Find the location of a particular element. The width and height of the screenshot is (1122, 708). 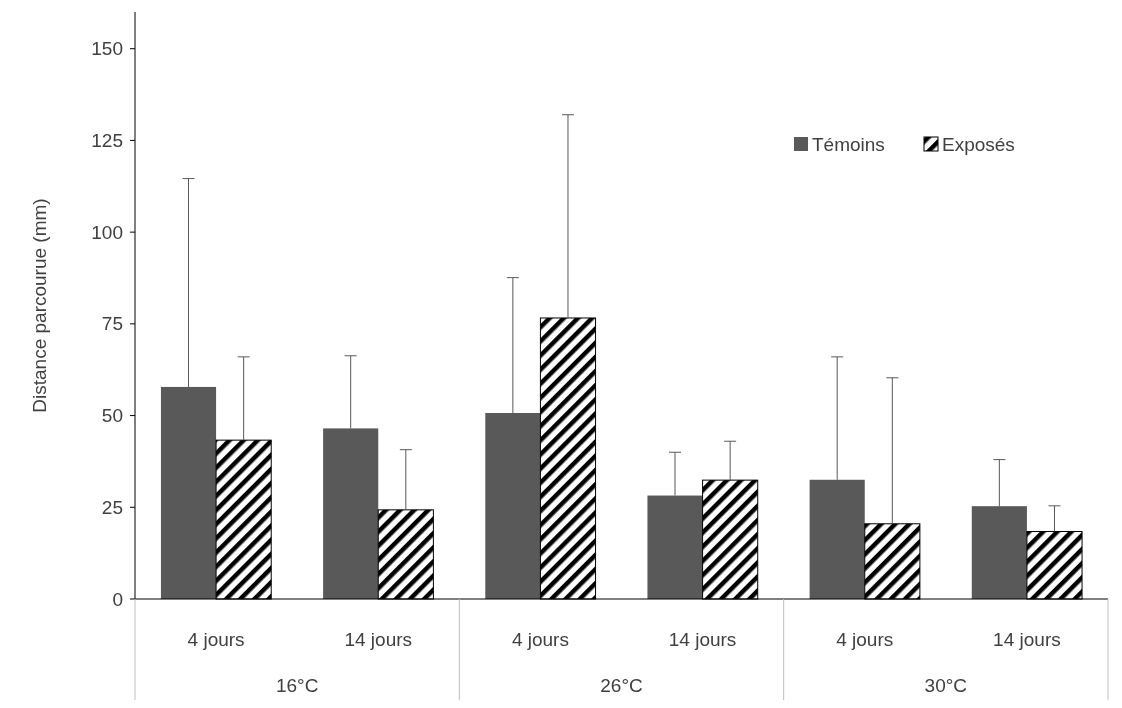

text: 26°C is located at coordinates (621, 685).